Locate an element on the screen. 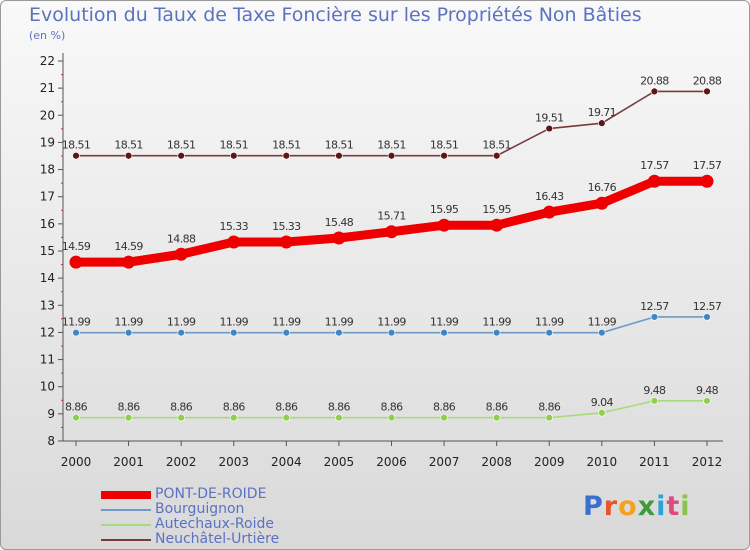  y-tick-label: 21 is located at coordinates (47, 88).